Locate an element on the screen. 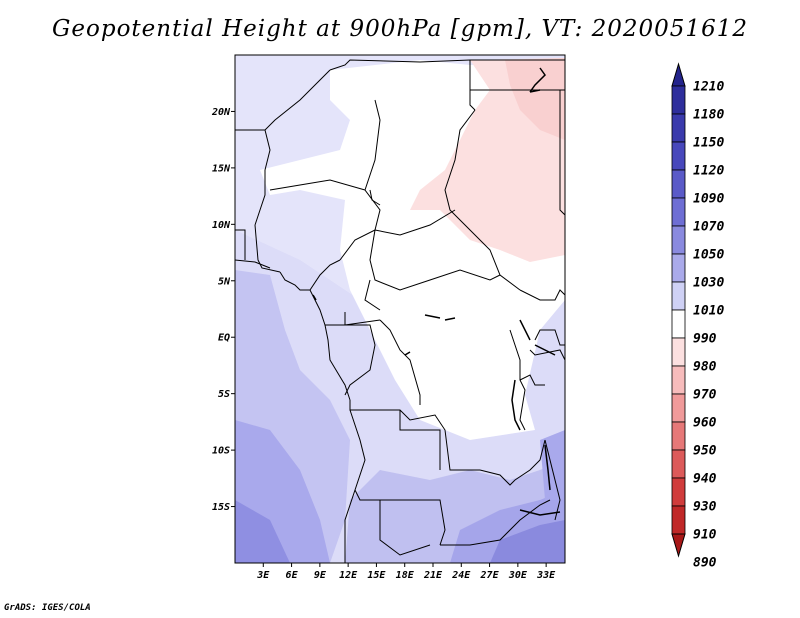 This screenshot has width=800, height=618. lake-tanganyika is located at coordinates (516, 405).